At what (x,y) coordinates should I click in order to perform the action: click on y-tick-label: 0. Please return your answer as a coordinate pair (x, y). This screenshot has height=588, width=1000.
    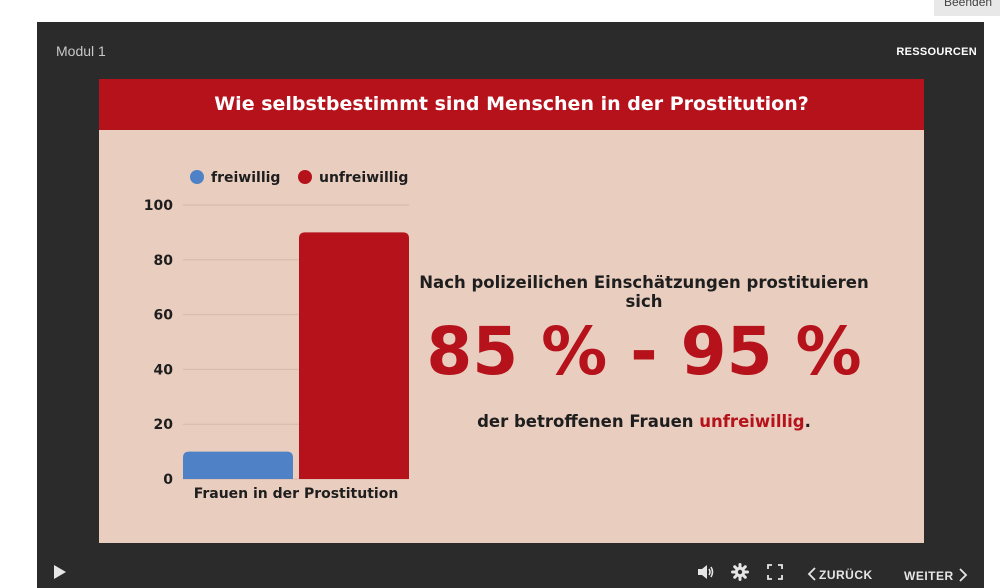
    Looking at the image, I should click on (168, 480).